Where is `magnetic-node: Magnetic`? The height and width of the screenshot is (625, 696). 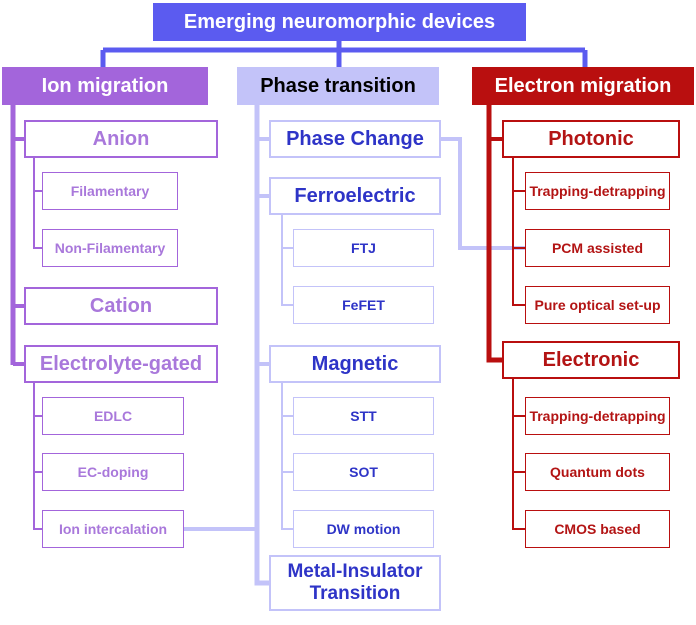
magnetic-node: Magnetic is located at coordinates (355, 364).